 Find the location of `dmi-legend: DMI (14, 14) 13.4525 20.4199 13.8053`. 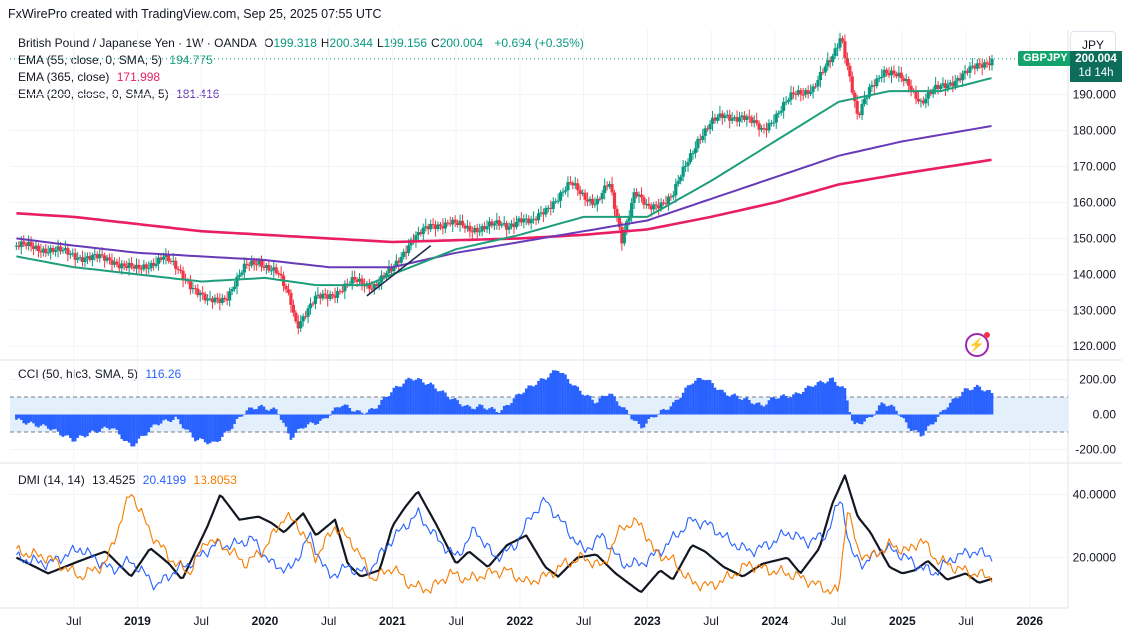

dmi-legend: DMI (14, 14) 13.4525 20.4199 13.8053 is located at coordinates (129, 480).